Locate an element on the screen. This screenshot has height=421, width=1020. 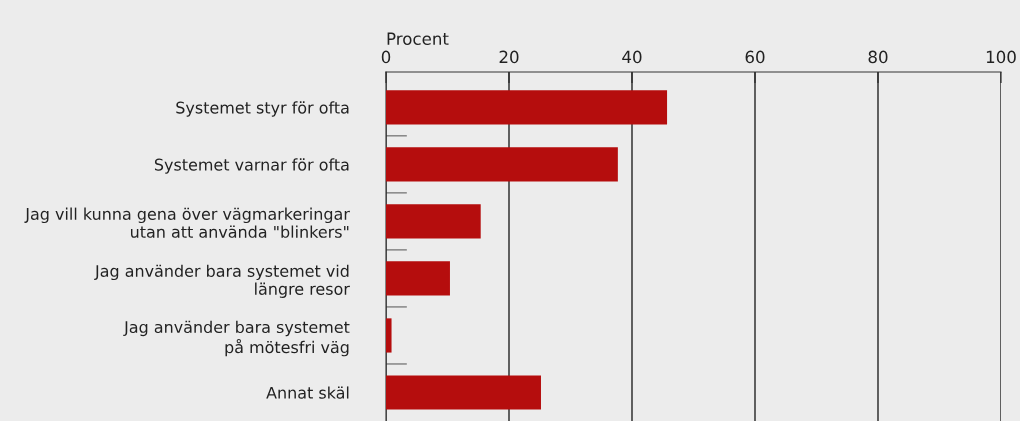
x-tick-label: 60 is located at coordinates (755, 57).